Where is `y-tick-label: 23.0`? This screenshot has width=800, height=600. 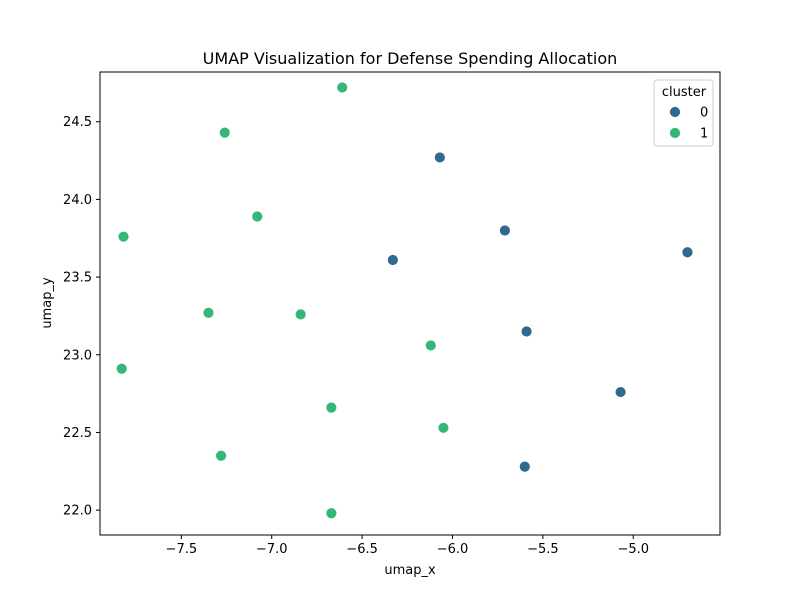
y-tick-label: 23.0 is located at coordinates (77, 355).